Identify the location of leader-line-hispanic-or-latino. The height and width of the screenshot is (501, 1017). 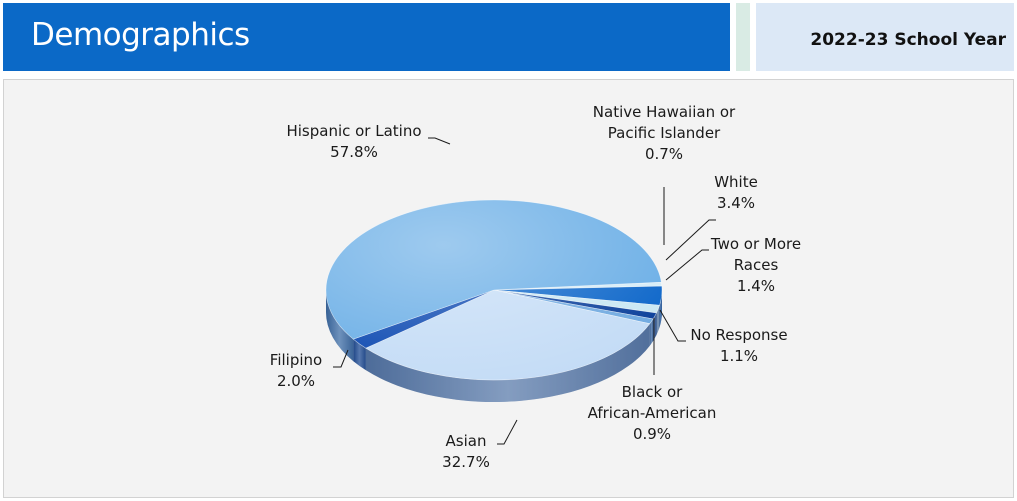
(439, 141).